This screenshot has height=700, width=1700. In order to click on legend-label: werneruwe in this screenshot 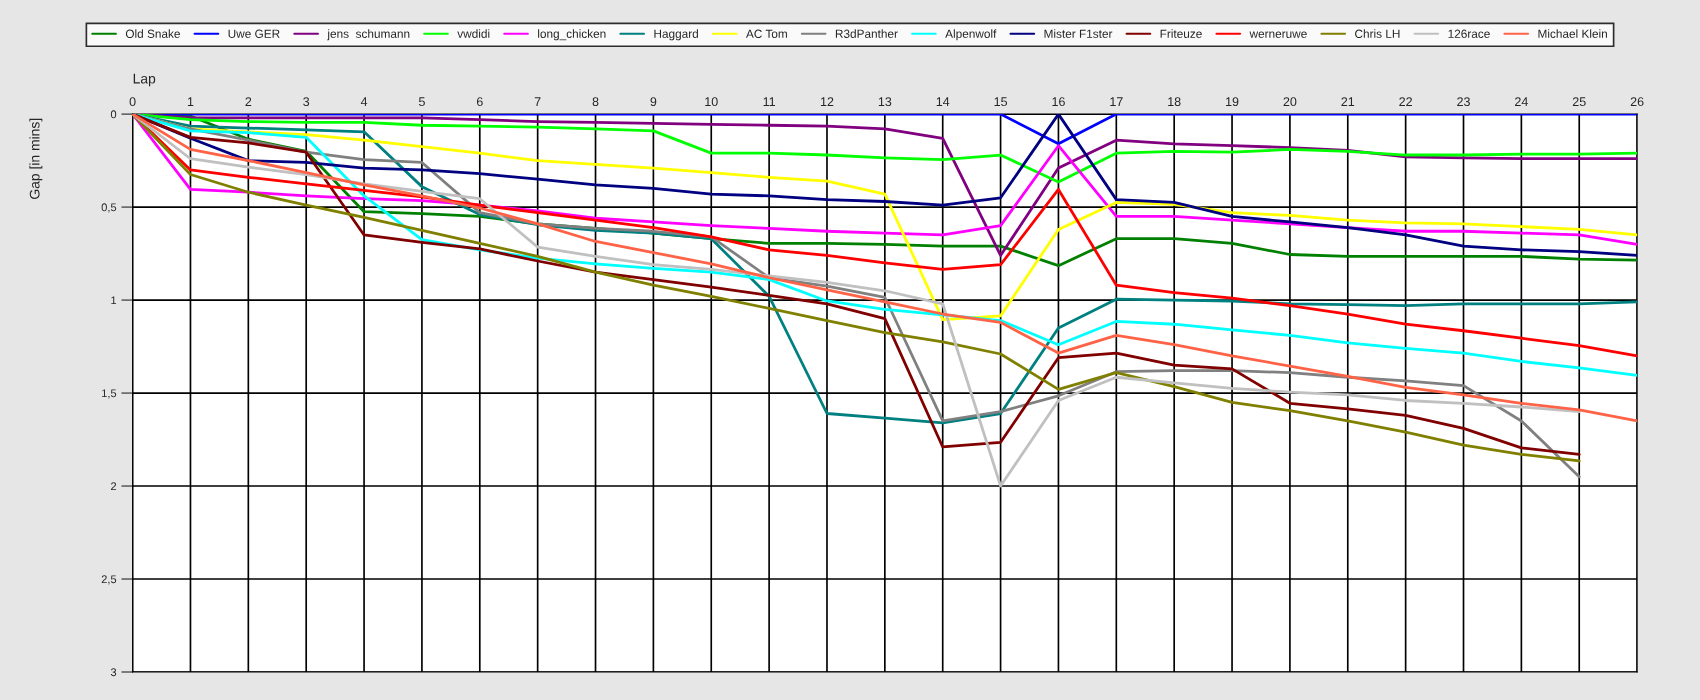, I will do `click(1278, 34)`.